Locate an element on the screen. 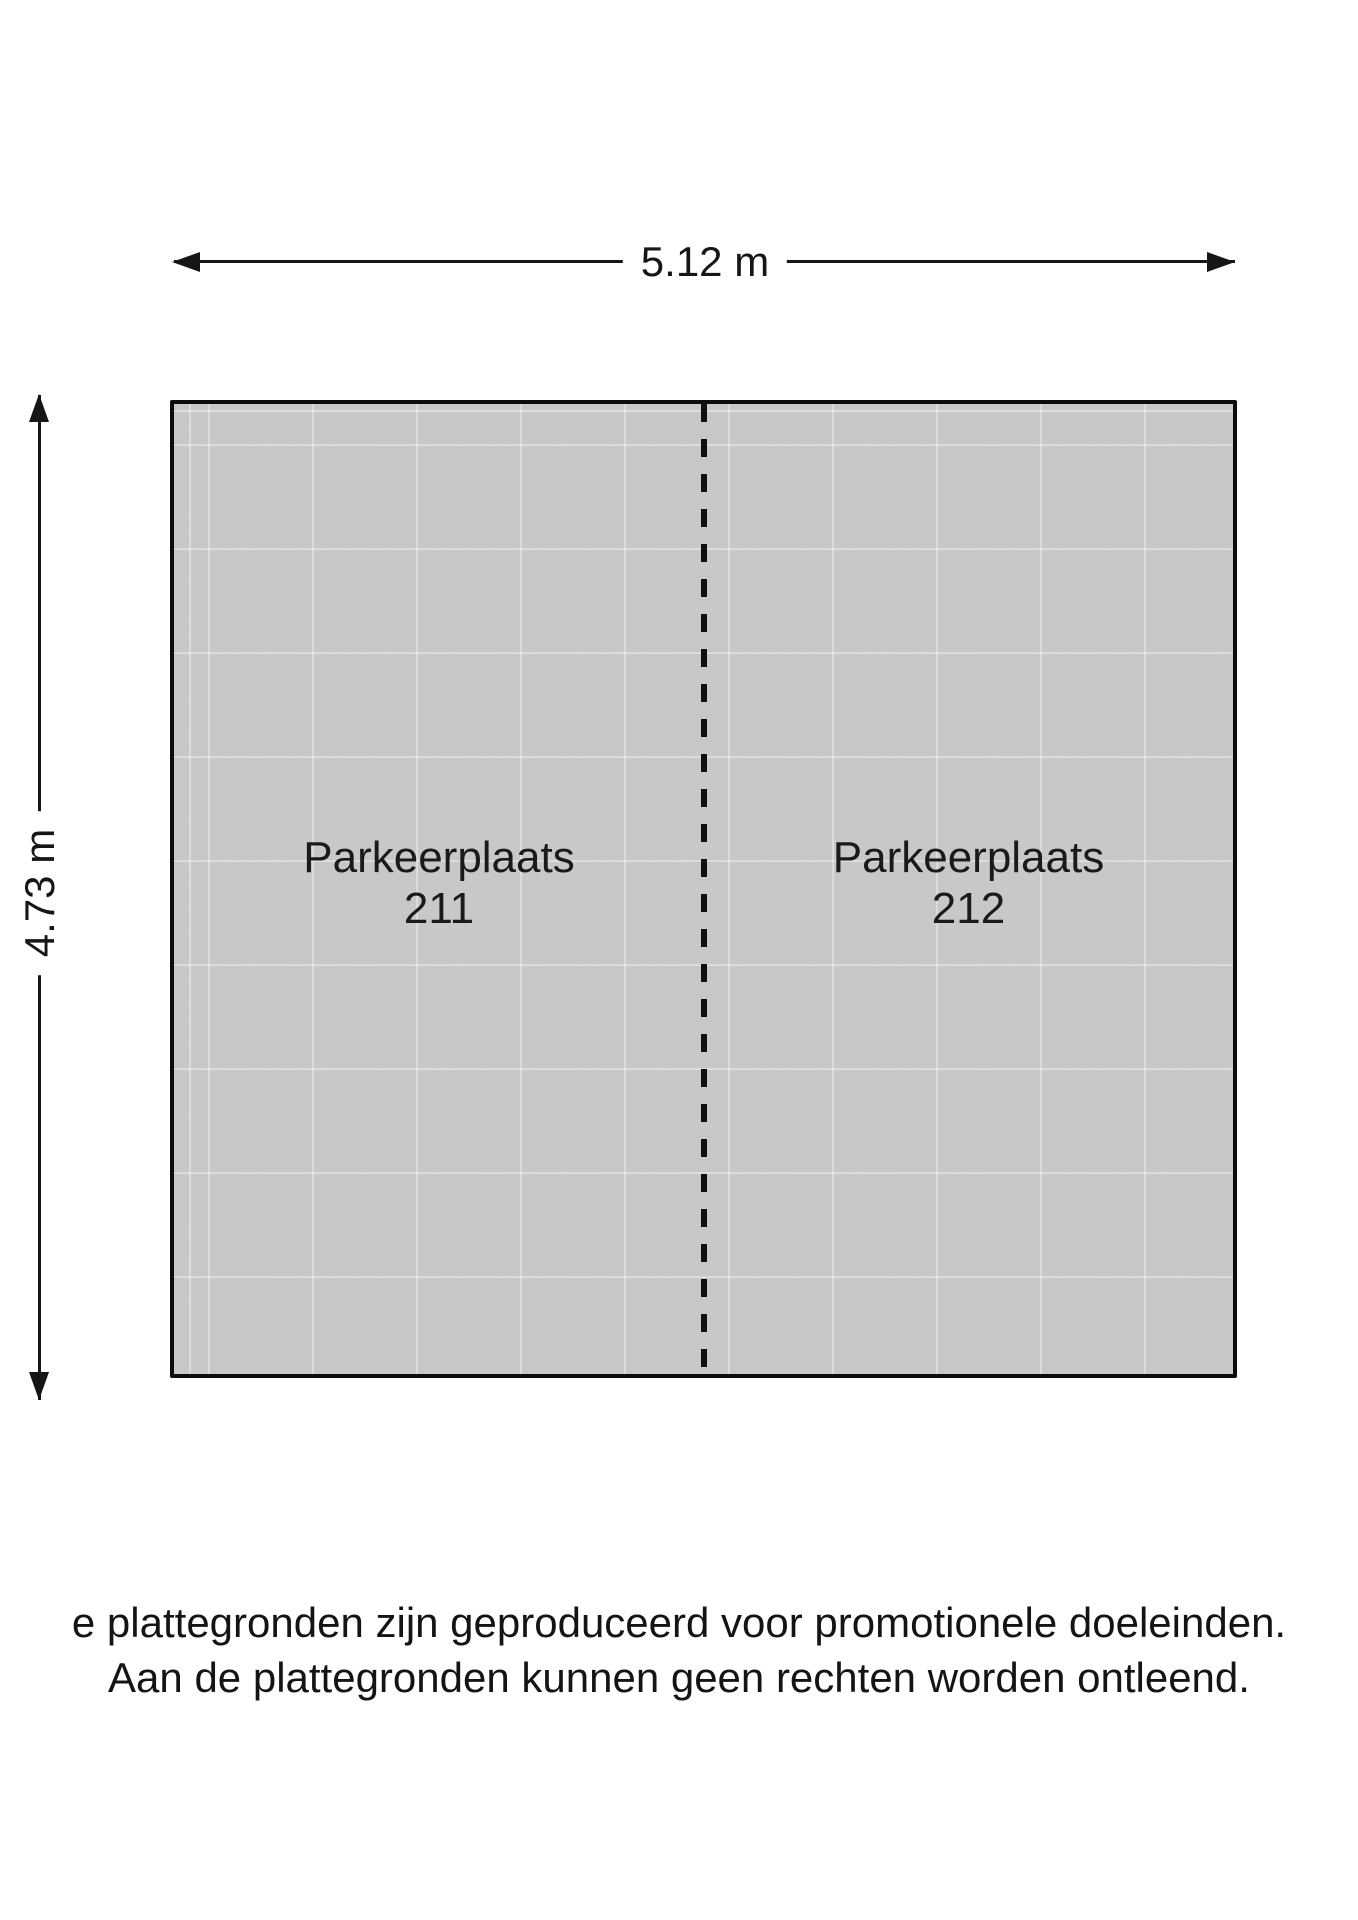  parking-divider-dashed-line is located at coordinates (703, 889).